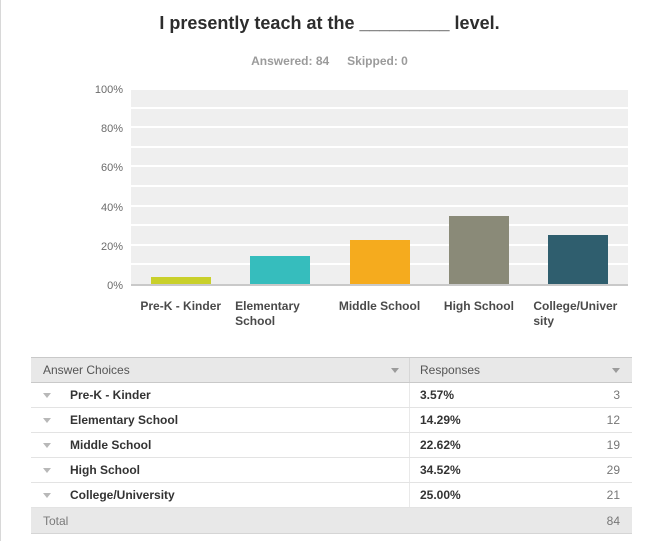 The width and height of the screenshot is (658, 541). What do you see at coordinates (520, 395) in the screenshot?
I see `responses-cell: 3.57% 3` at bounding box center [520, 395].